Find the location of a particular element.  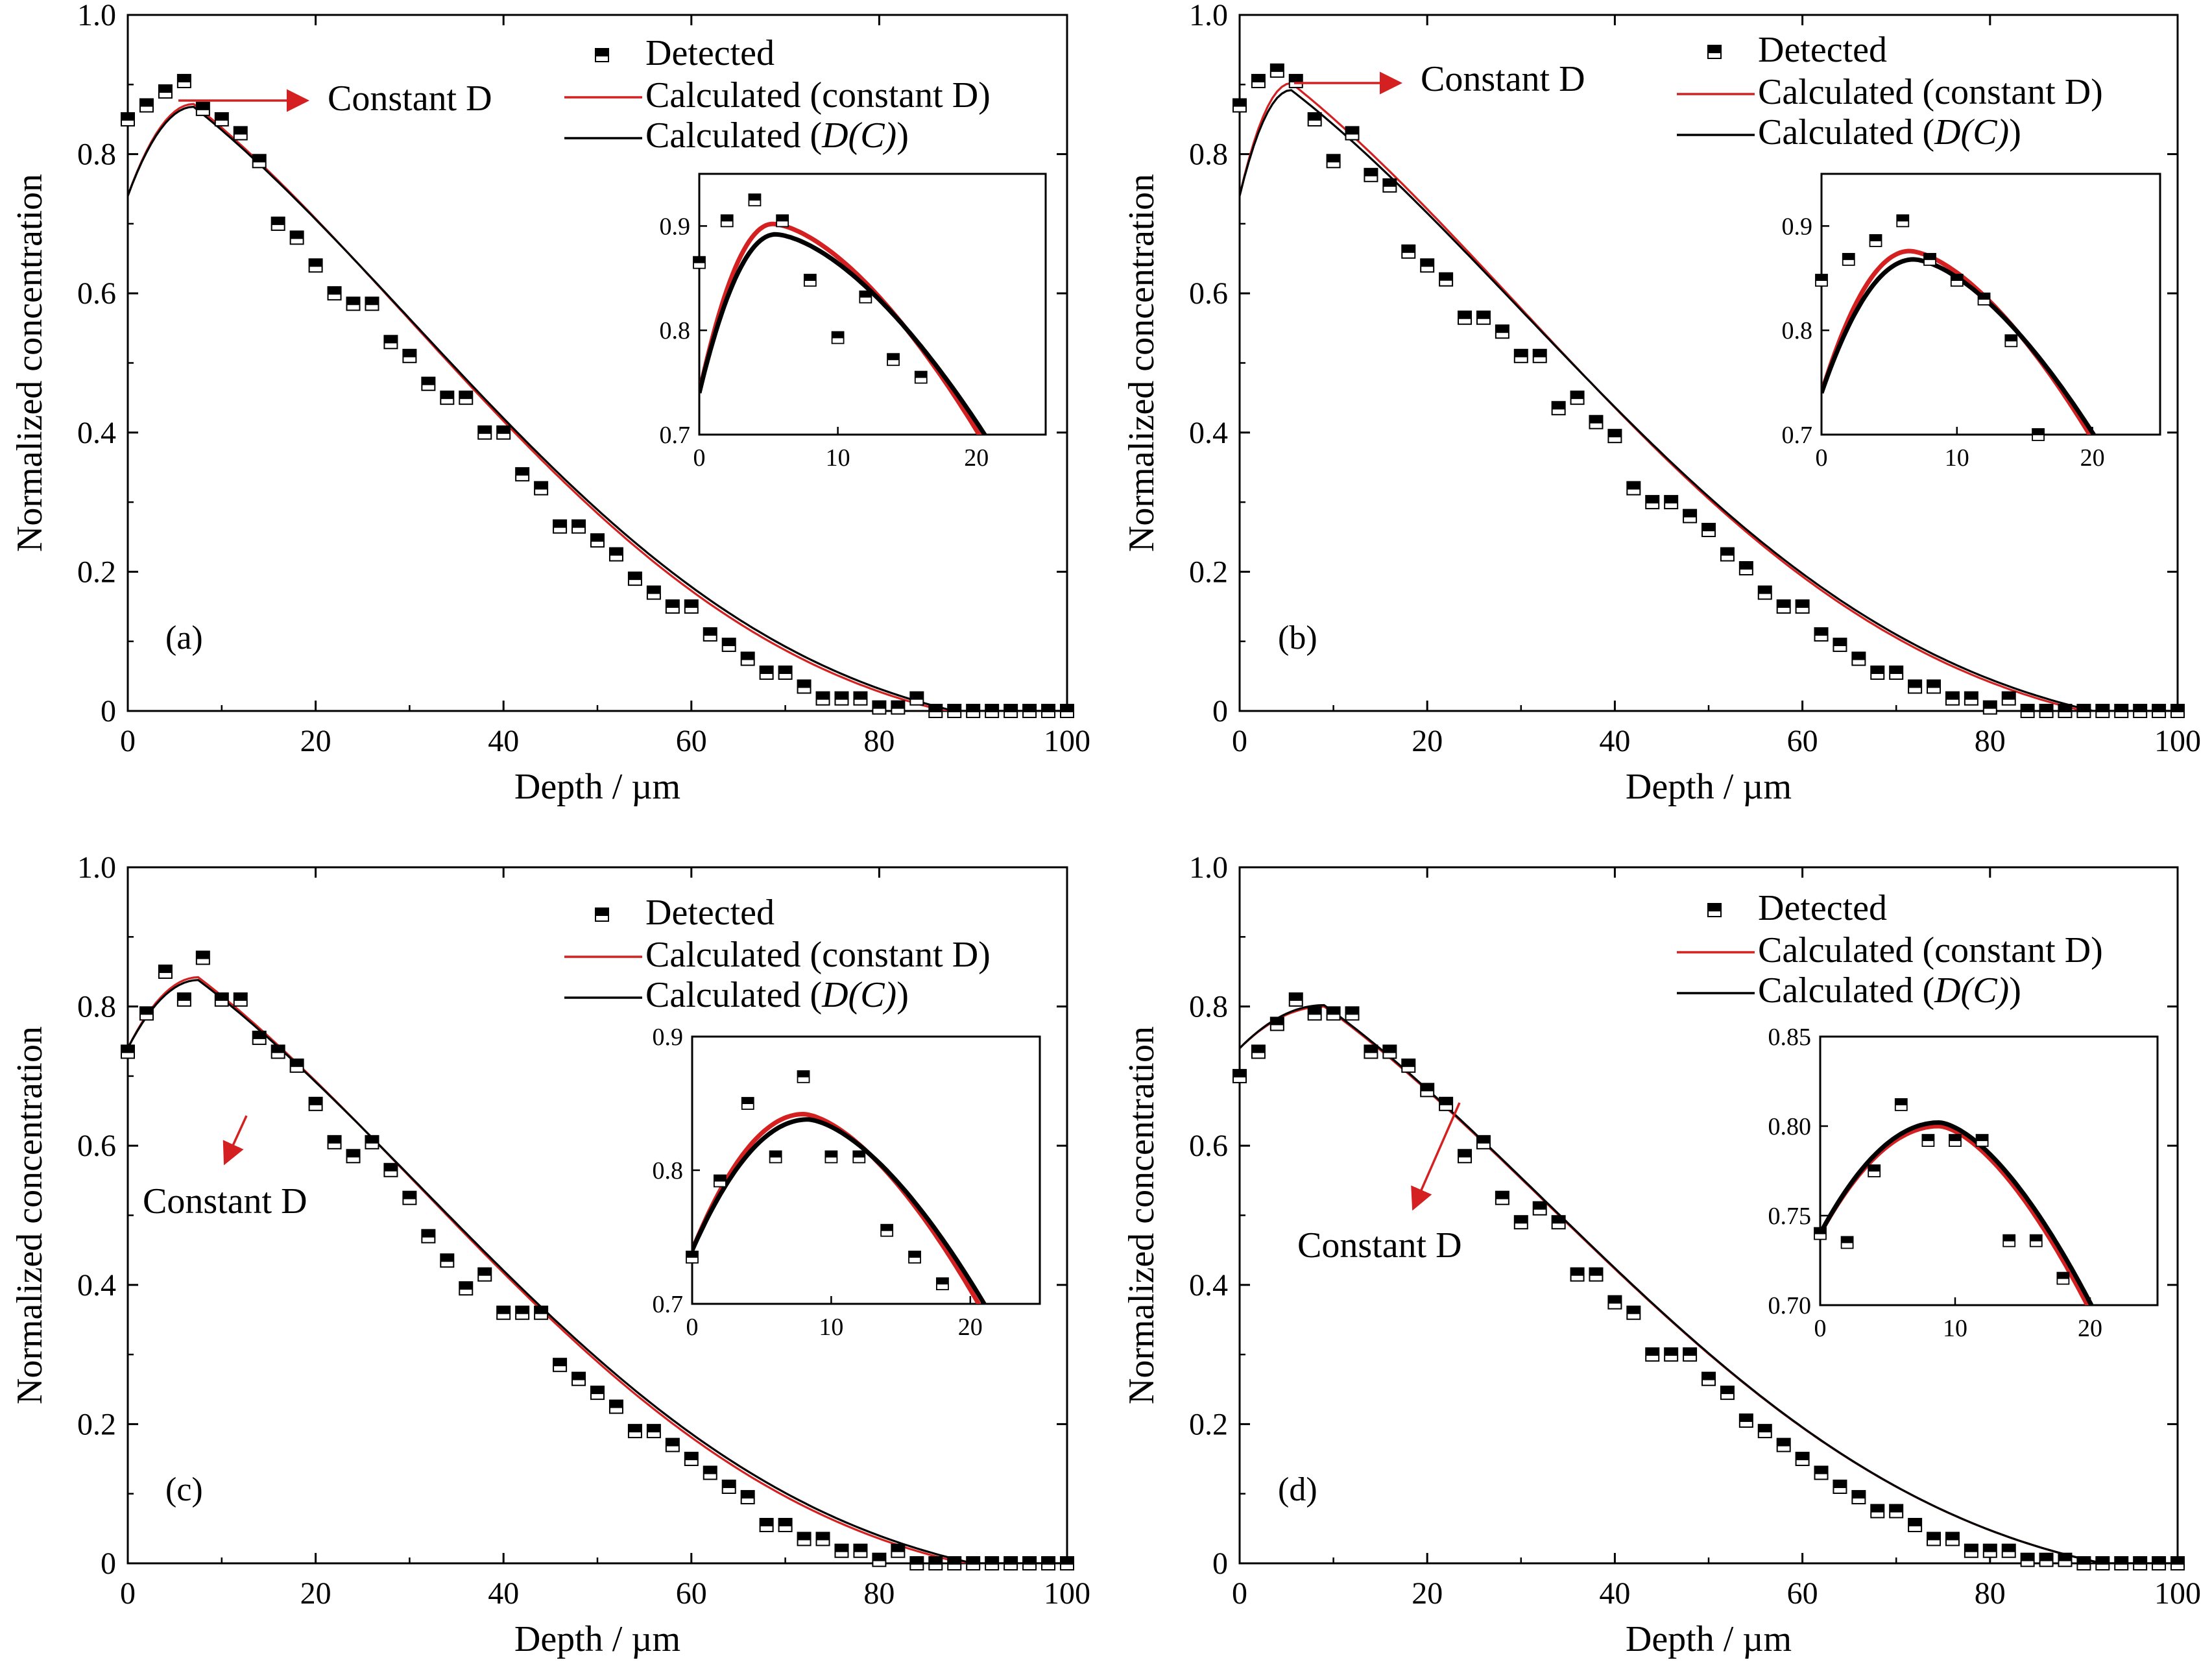

y-tick-label: 1.0 is located at coordinates (96, 16).